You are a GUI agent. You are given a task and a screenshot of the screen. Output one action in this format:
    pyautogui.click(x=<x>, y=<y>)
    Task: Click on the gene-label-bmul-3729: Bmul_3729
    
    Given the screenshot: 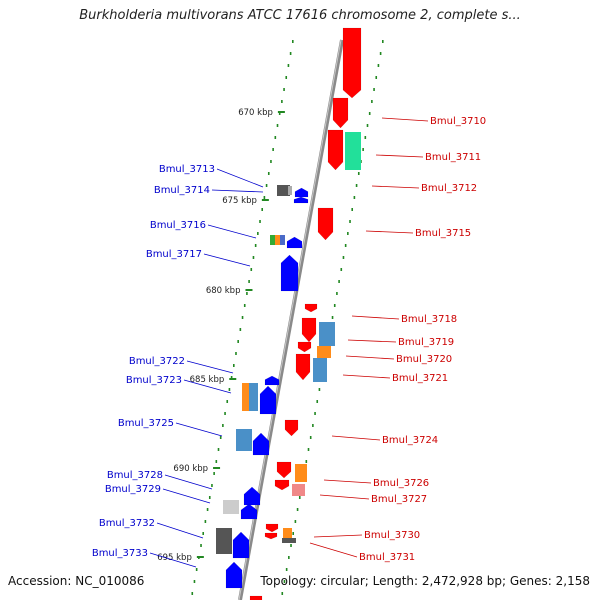 What is the action you would take?
    pyautogui.click(x=133, y=489)
    